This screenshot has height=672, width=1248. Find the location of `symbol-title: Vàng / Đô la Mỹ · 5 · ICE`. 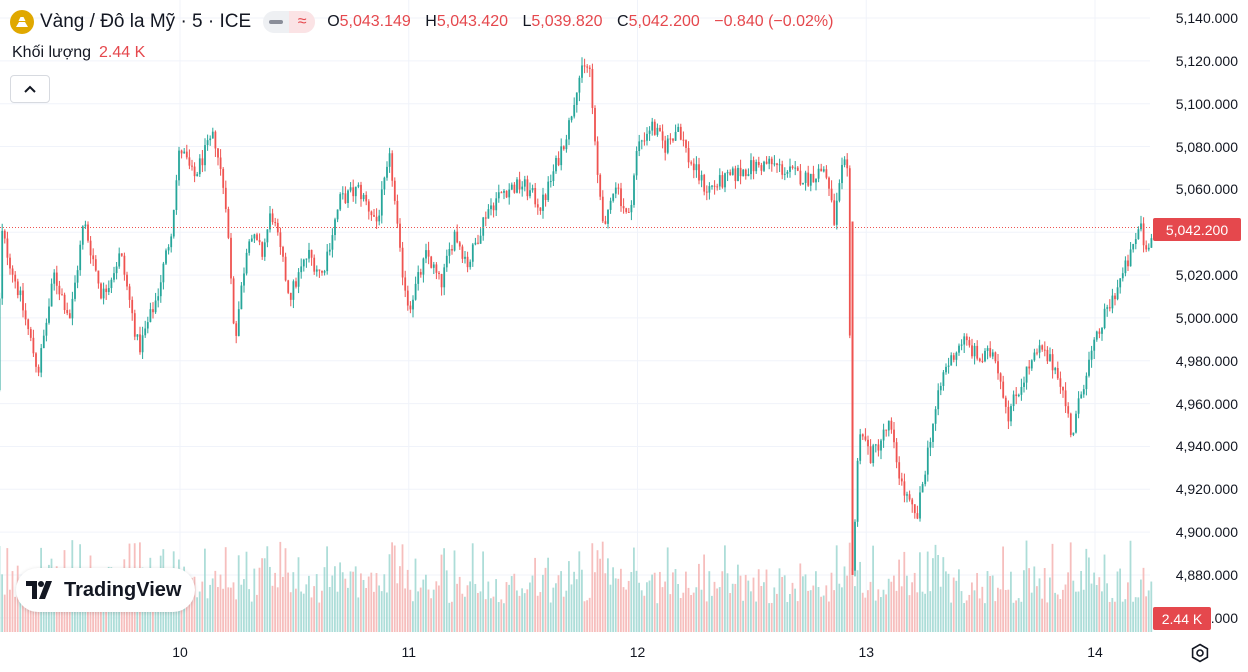

symbol-title: Vàng / Đô la Mỹ · 5 · ICE is located at coordinates (146, 21).